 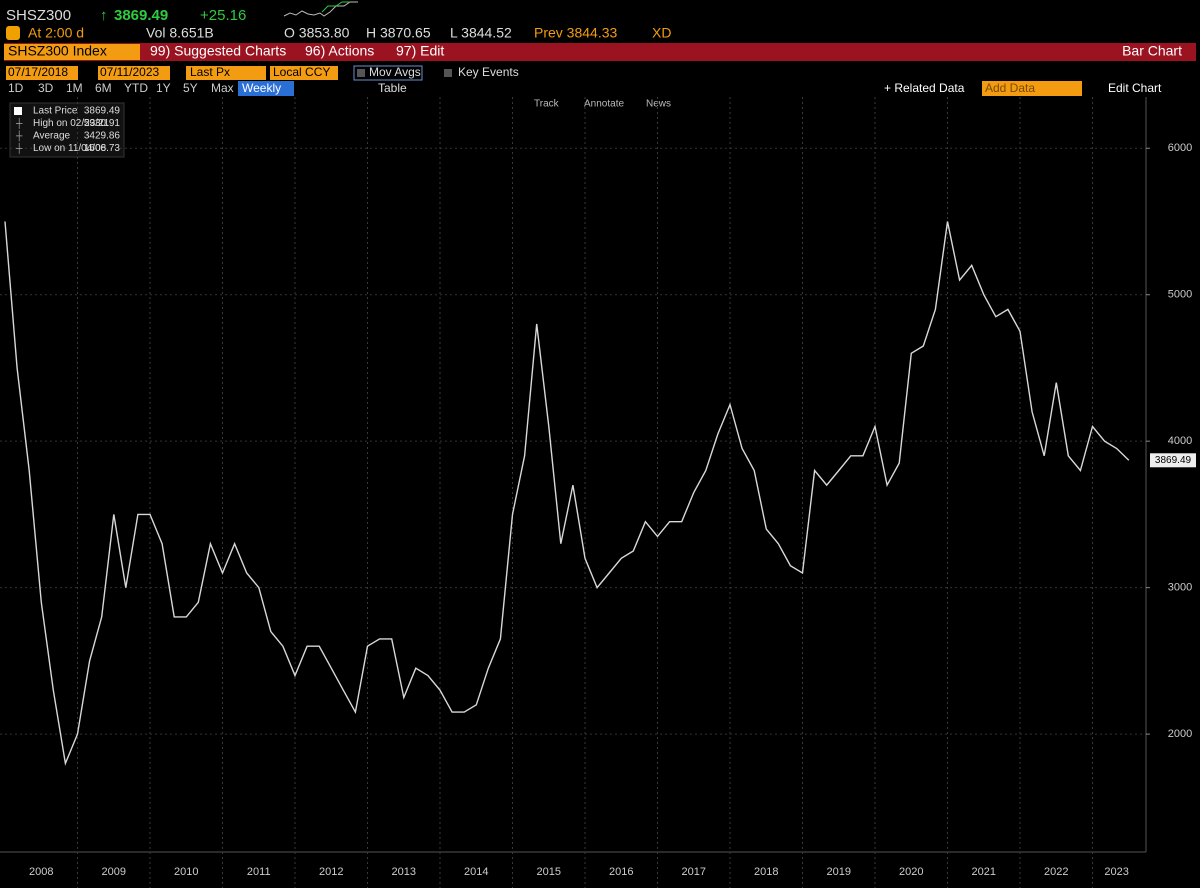 I want to click on period-button: 6M, so click(x=103, y=88).